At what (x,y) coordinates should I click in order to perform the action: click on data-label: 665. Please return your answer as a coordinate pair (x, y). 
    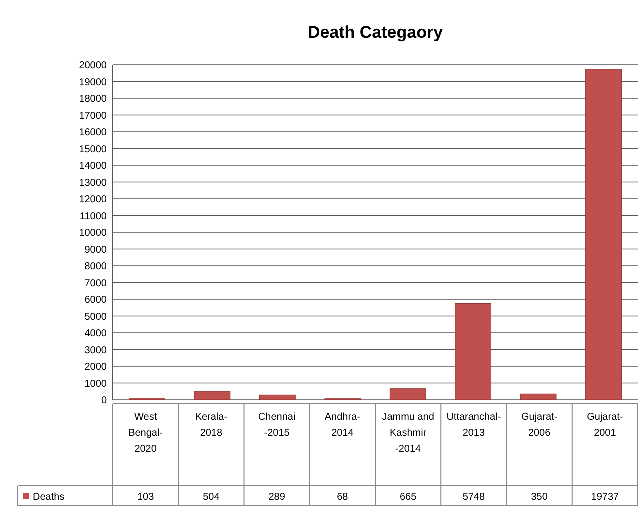
    Looking at the image, I should click on (409, 497).